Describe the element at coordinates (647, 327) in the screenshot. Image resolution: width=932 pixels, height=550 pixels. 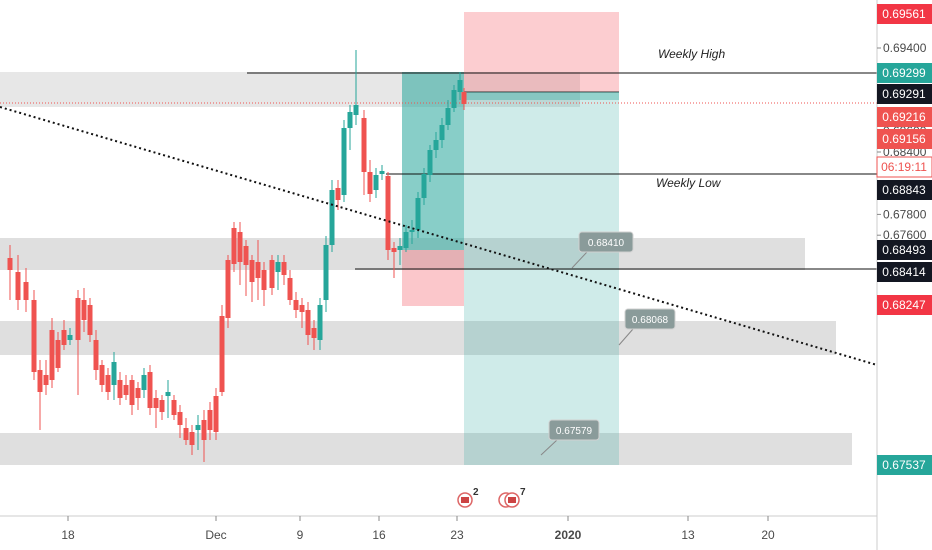
I see `price-callout: 0.68068` at that location.